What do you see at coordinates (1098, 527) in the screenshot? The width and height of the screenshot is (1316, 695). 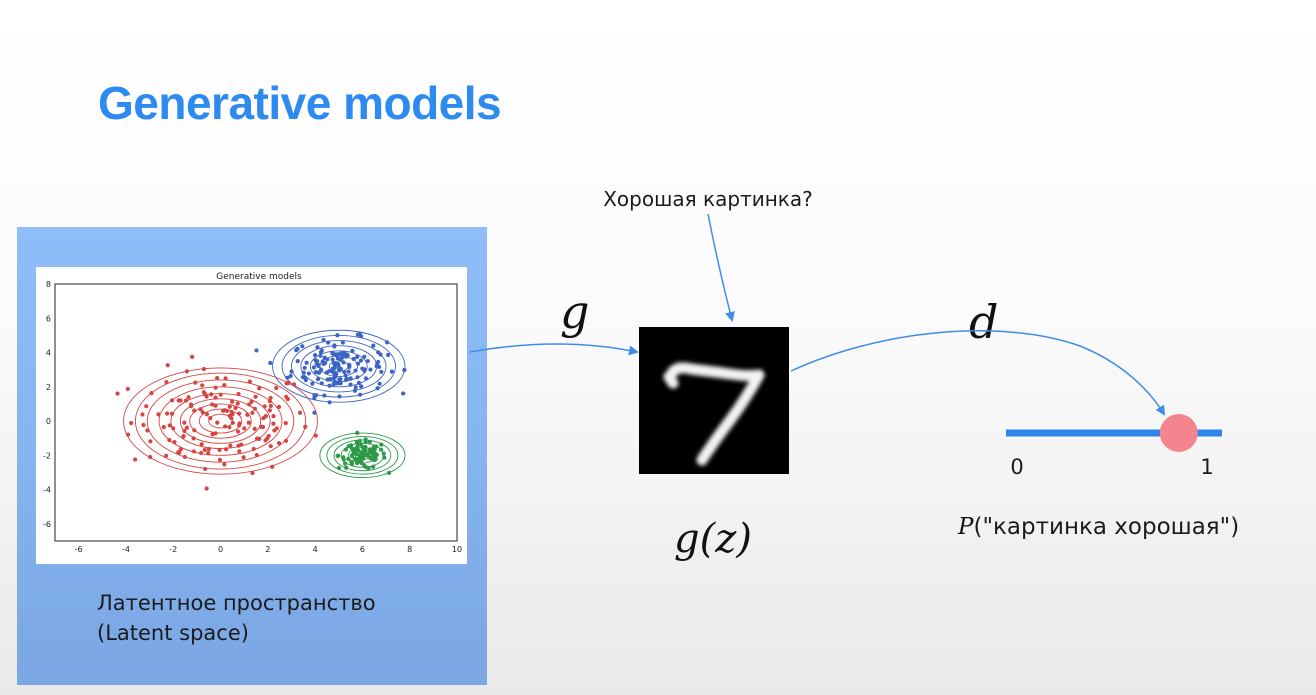 I see `probability-label: P("картинка хорошая")` at bounding box center [1098, 527].